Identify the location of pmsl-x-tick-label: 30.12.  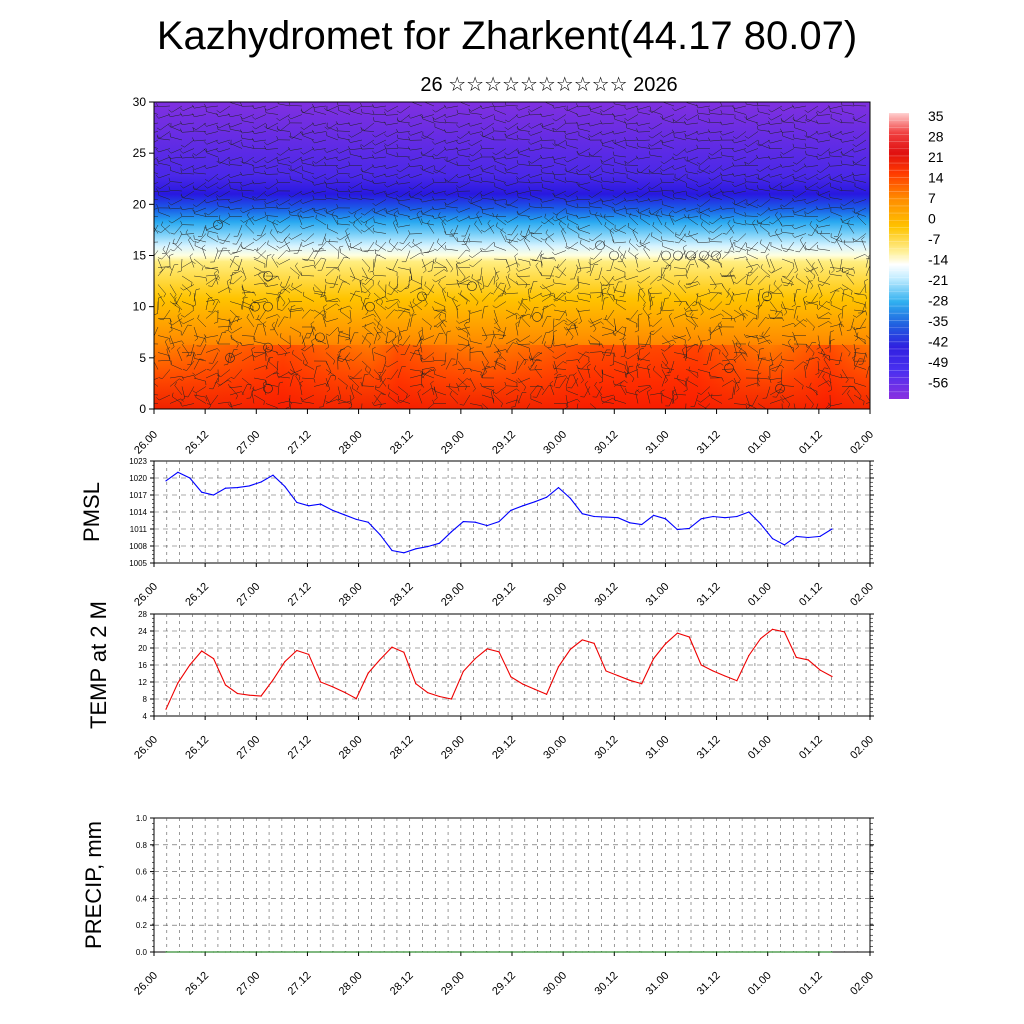
(606, 595).